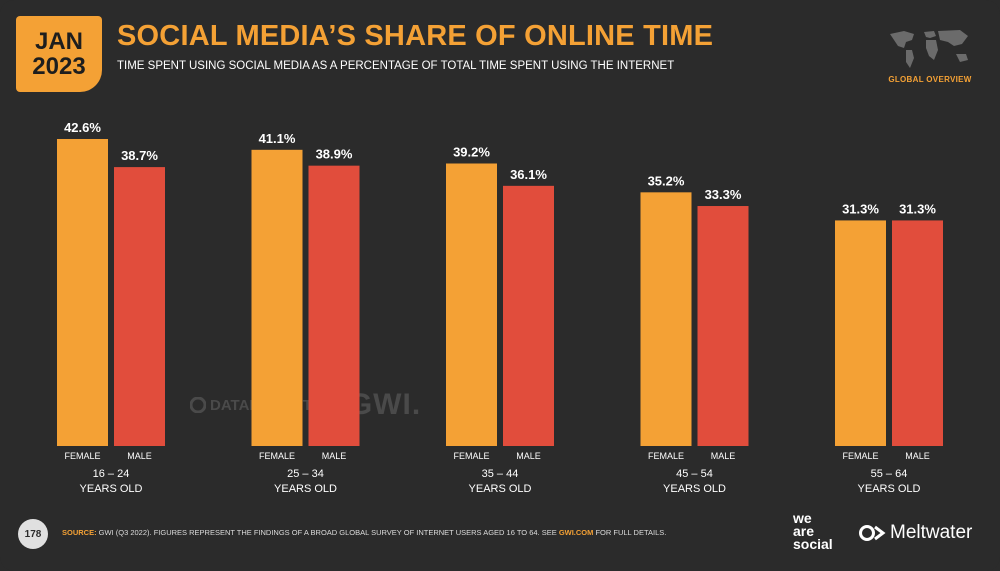 The width and height of the screenshot is (1000, 571). I want to click on meltwater-logo: Meltwater, so click(915, 533).